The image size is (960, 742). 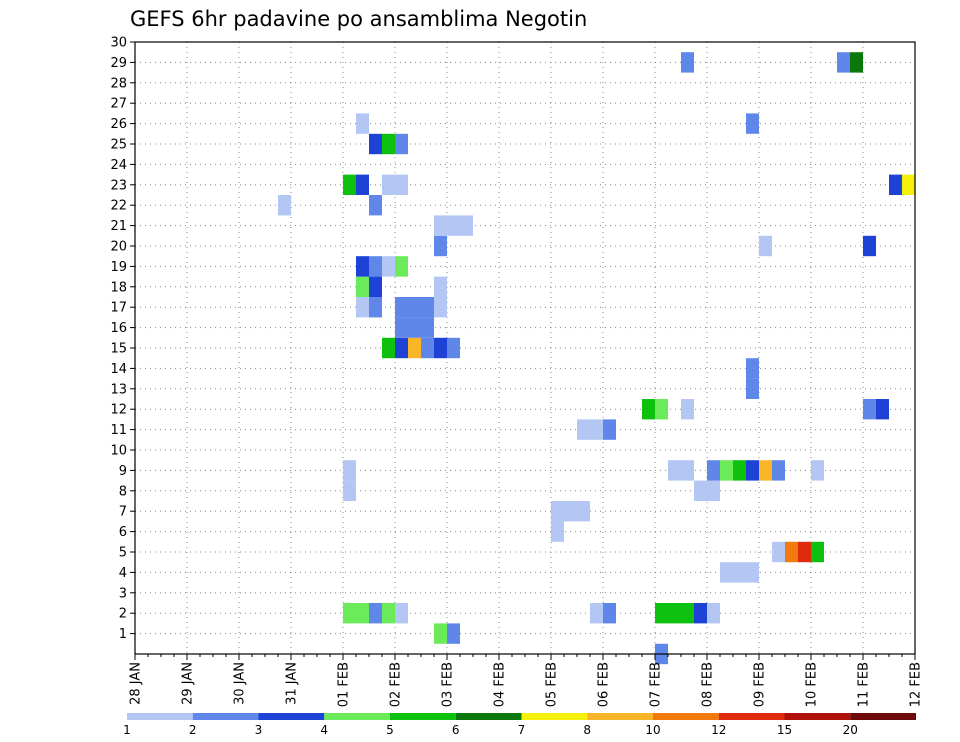 I want to click on y-tick-label: 12, so click(x=118, y=410).